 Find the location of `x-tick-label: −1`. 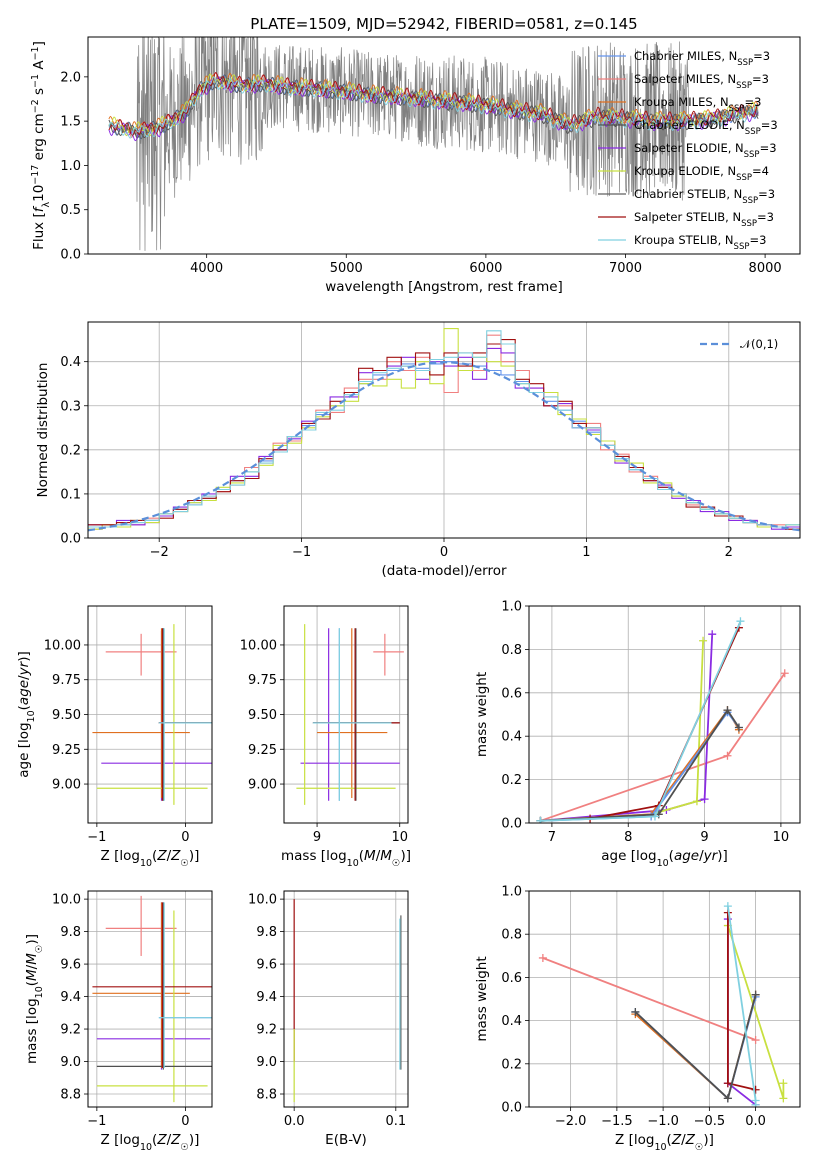

x-tick-label: −1 is located at coordinates (96, 1121).